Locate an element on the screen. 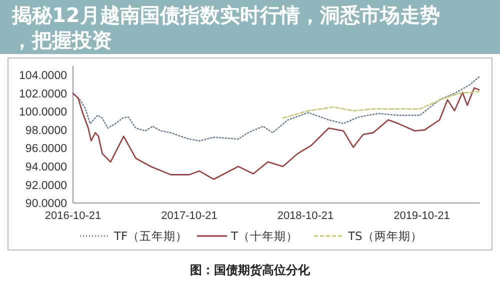  y-tick-label: 100.0000 is located at coordinates (43, 112).